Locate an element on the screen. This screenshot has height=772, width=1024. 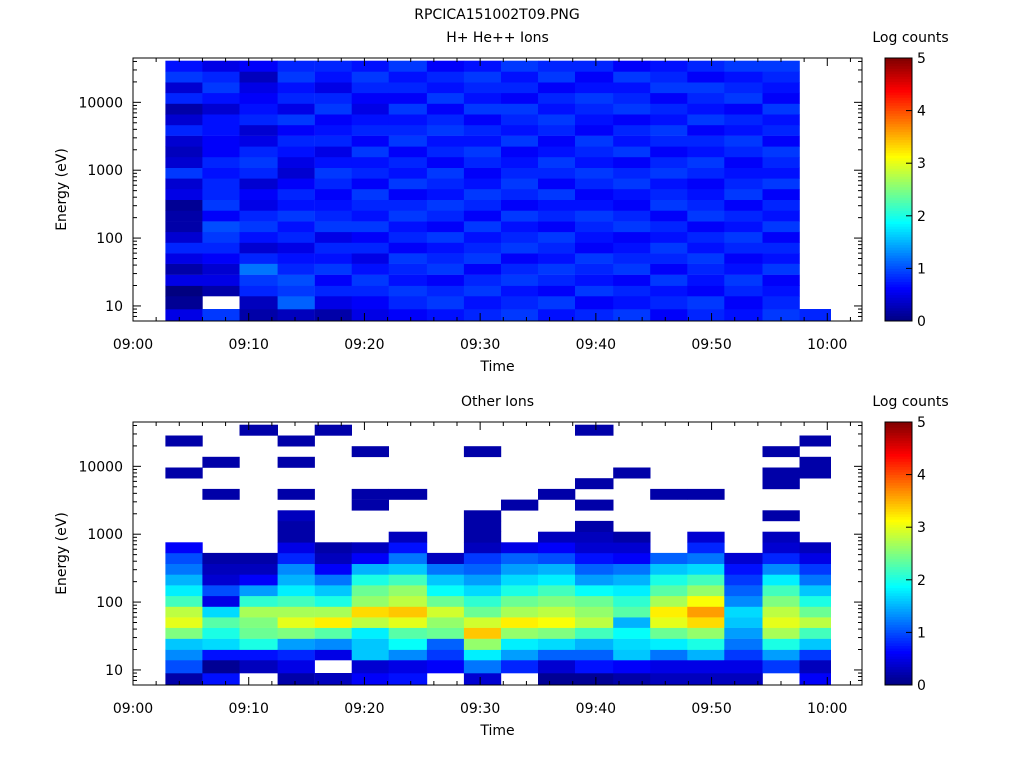
x-tick-label: 10:00 is located at coordinates (827, 709).